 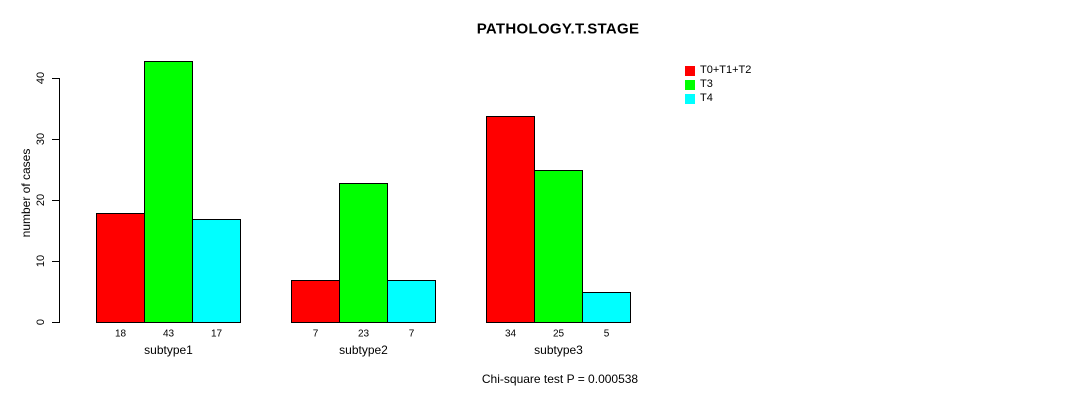 What do you see at coordinates (216, 334) in the screenshot?
I see `bar-value-label: 17` at bounding box center [216, 334].